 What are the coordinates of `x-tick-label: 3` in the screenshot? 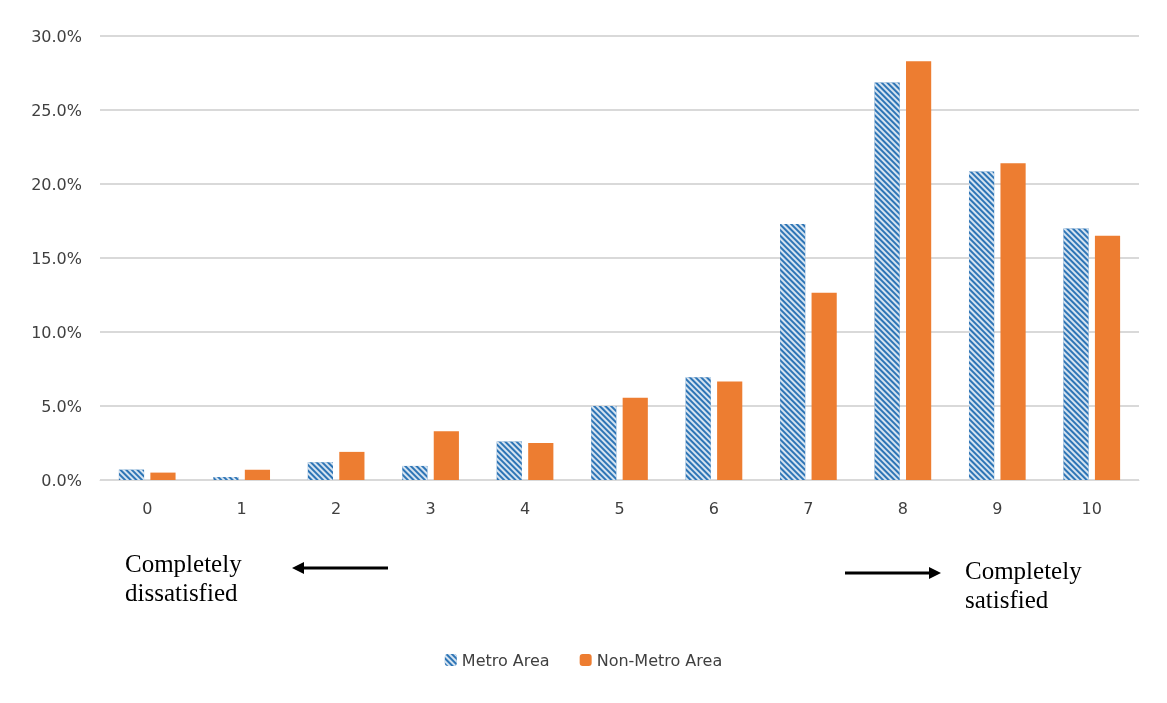 It's located at (430, 508).